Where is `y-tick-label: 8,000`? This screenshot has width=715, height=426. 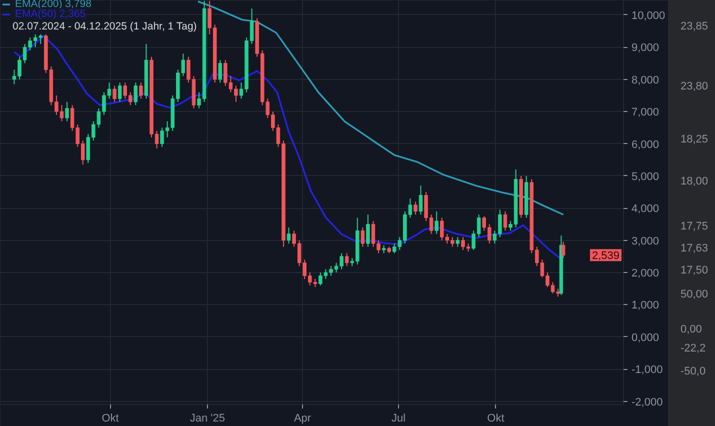
y-tick-label: 8,000 is located at coordinates (646, 80).